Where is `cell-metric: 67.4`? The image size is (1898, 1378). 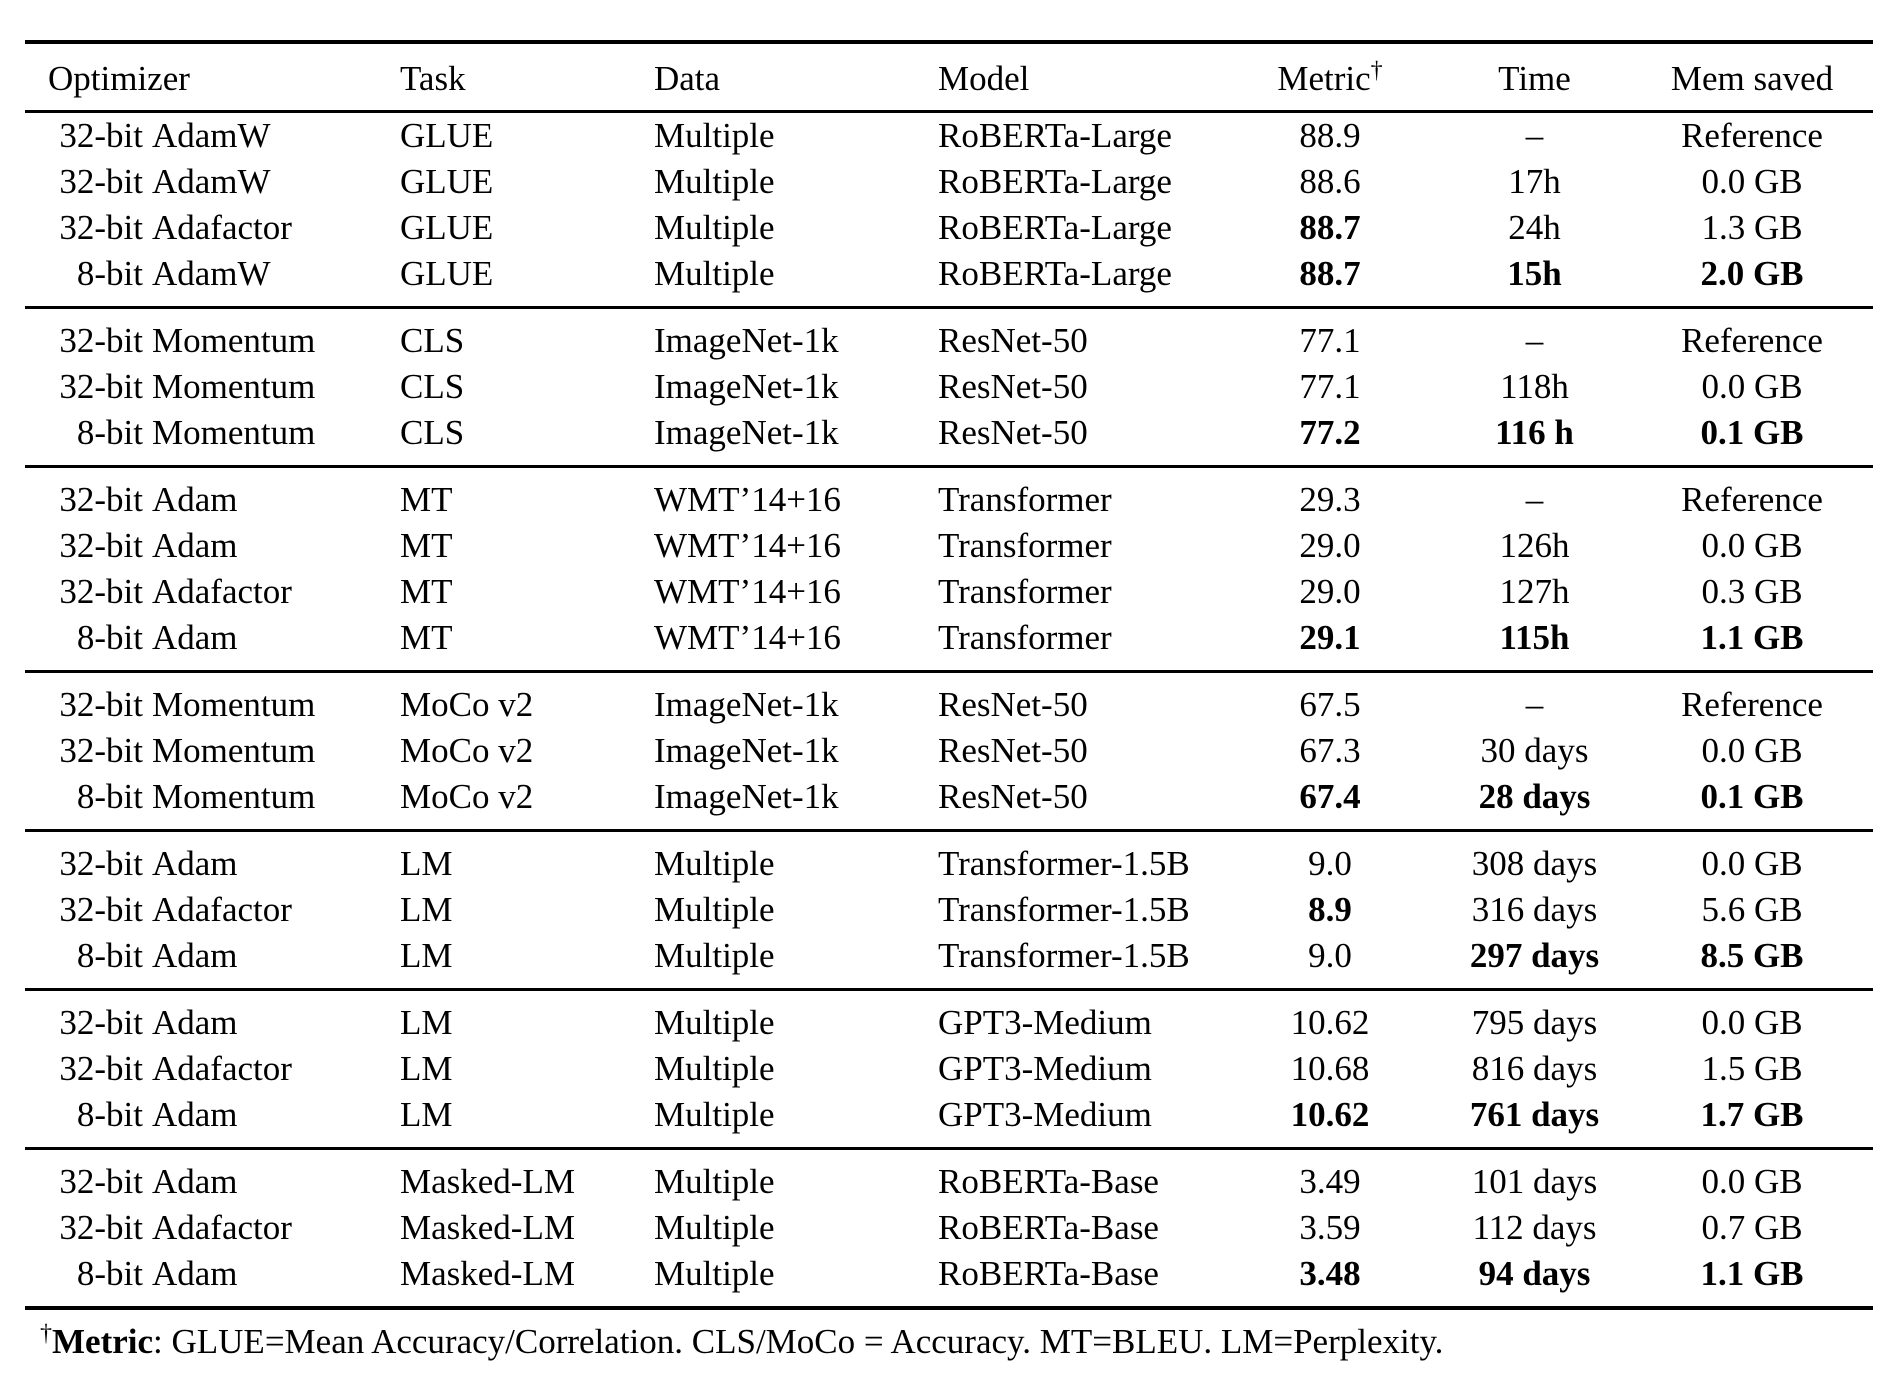 cell-metric: 67.4 is located at coordinates (1330, 796).